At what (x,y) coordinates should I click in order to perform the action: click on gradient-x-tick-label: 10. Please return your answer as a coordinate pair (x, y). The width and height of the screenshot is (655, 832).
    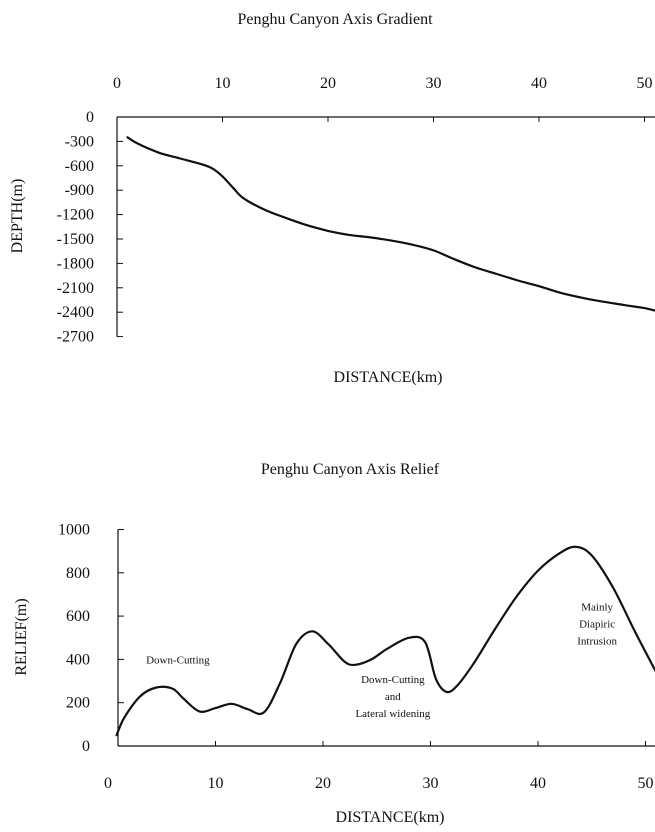
    Looking at the image, I should click on (223, 83).